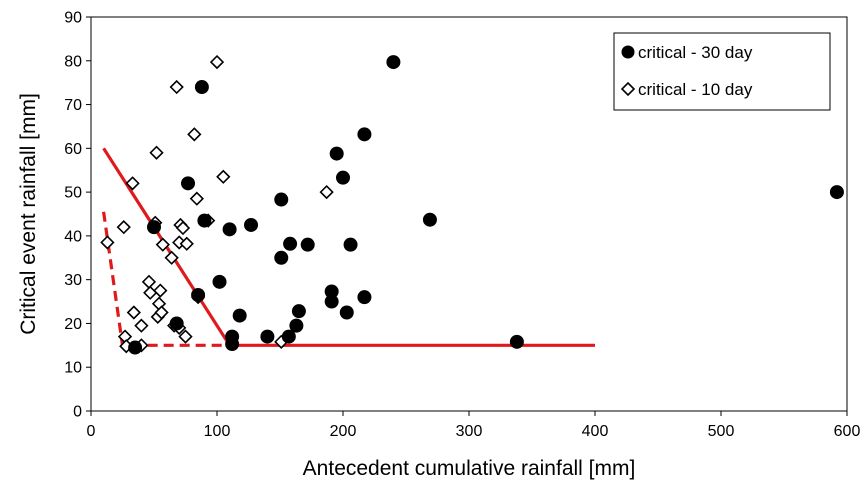 The height and width of the screenshot is (492, 868). Describe the element at coordinates (73, 236) in the screenshot. I see `y-tick-label: 40` at that location.